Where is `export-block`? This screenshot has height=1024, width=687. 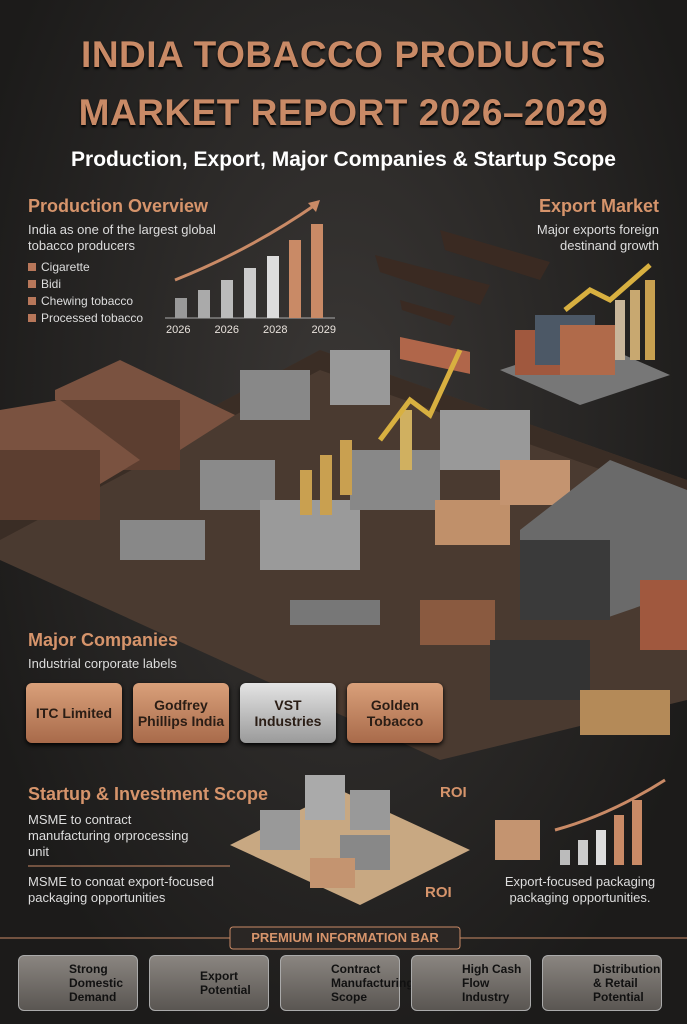
export-block is located at coordinates (585, 334).